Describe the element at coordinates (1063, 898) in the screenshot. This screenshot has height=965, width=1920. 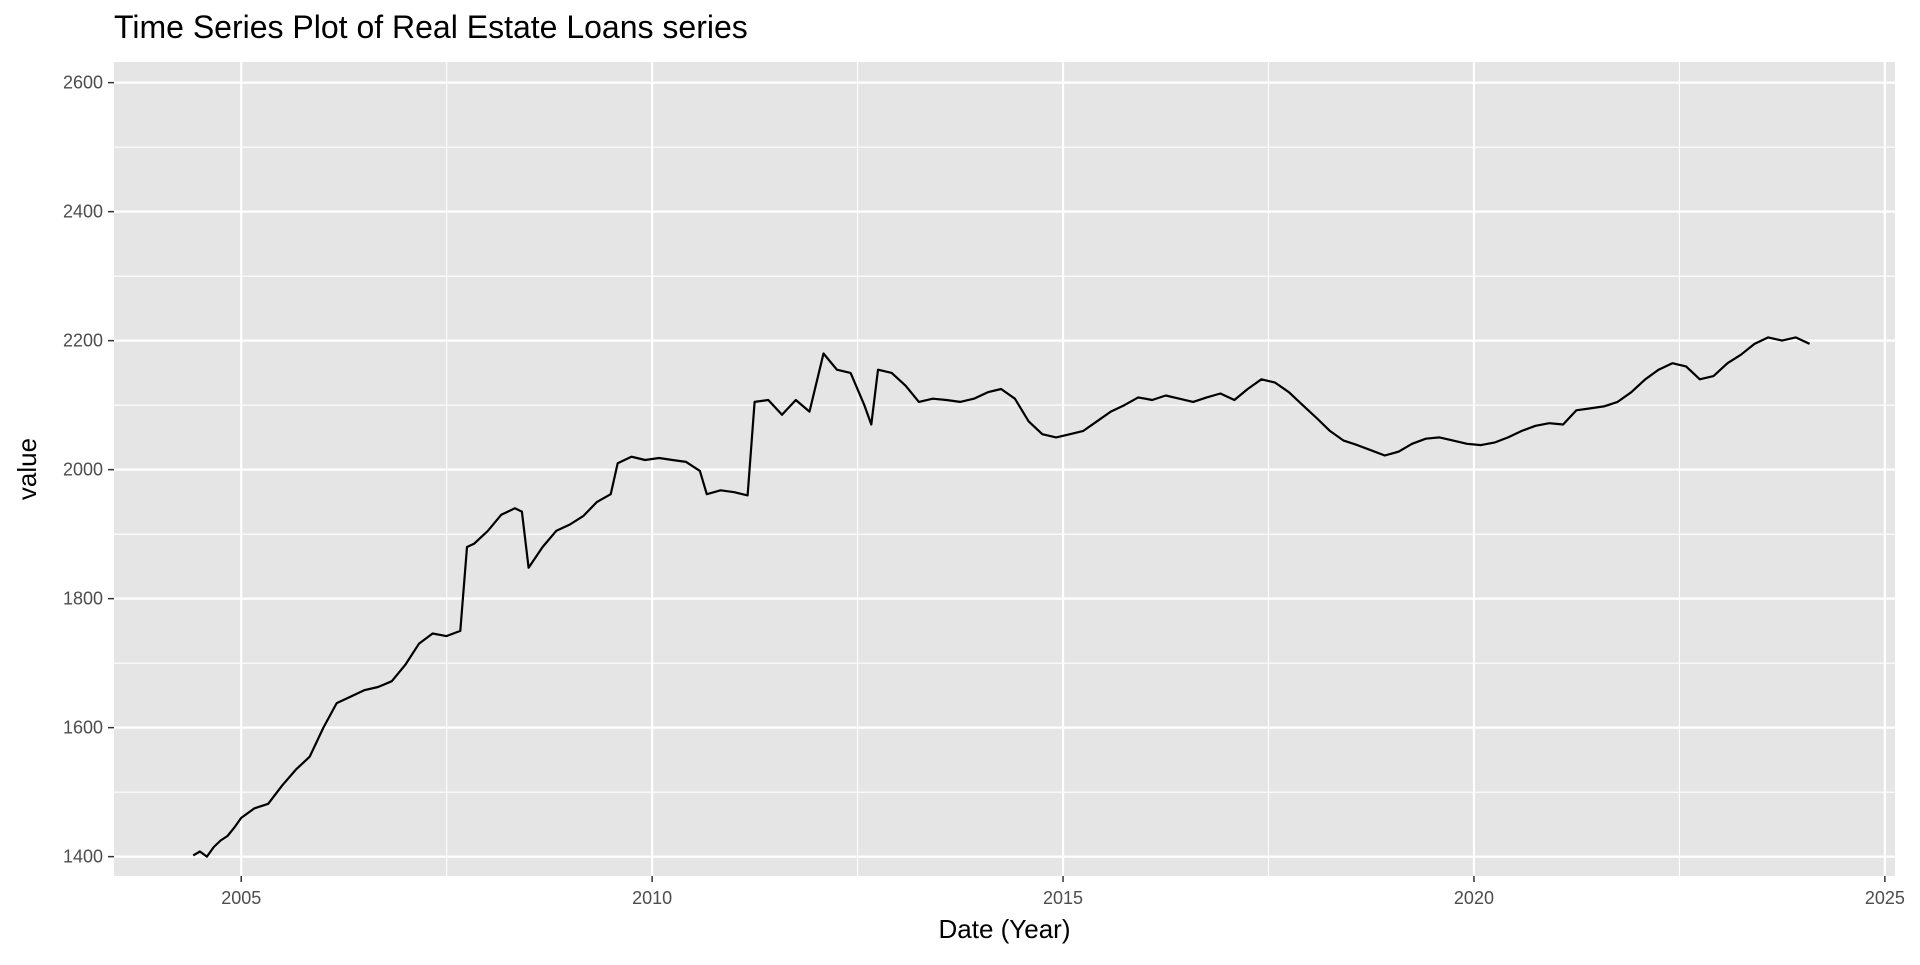
I see `x-tick-label: 2015` at that location.